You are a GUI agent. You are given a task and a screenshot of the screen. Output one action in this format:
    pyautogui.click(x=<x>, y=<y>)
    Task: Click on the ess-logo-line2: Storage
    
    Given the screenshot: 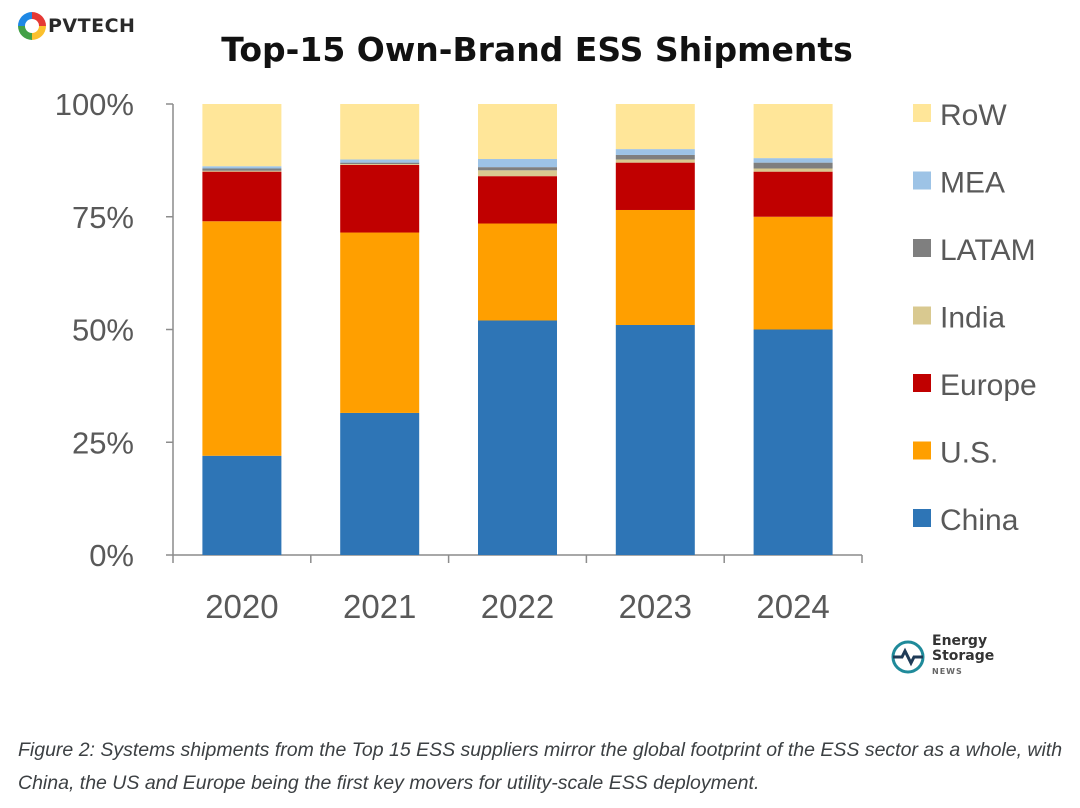 What is the action you would take?
    pyautogui.click(x=963, y=656)
    